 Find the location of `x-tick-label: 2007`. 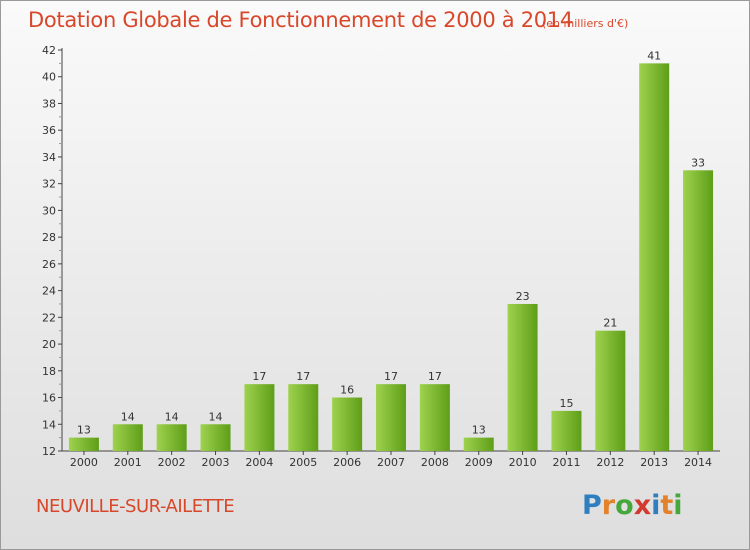

x-tick-label: 2007 is located at coordinates (391, 462).